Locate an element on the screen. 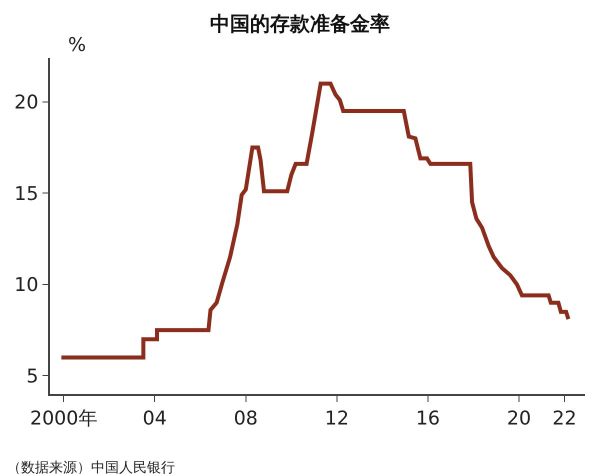  y-tick-label: 15 is located at coordinates (26, 193).